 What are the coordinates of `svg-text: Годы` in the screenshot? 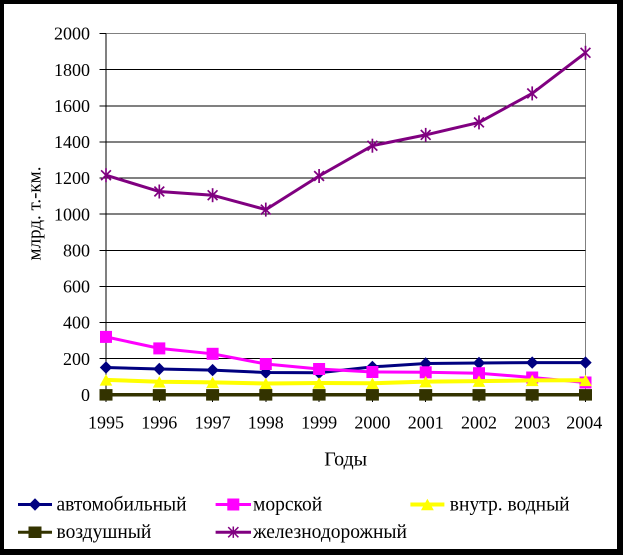 It's located at (345, 460).